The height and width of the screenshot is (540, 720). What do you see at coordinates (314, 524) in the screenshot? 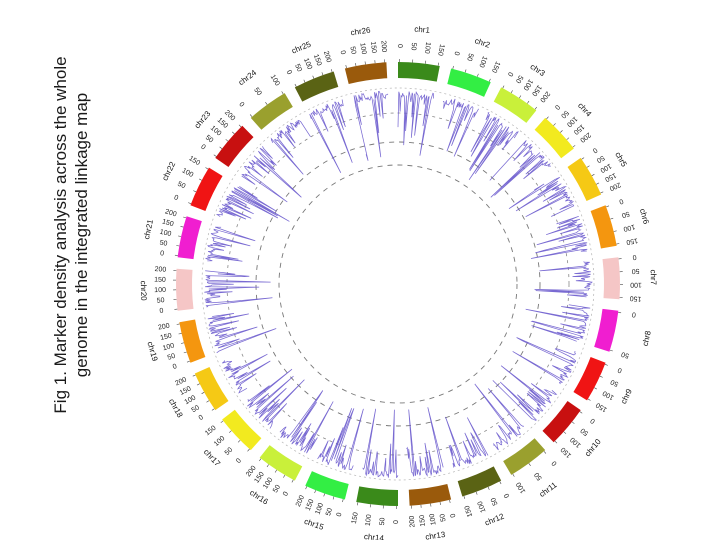
I see `chromosome-label: chr15` at bounding box center [314, 524].